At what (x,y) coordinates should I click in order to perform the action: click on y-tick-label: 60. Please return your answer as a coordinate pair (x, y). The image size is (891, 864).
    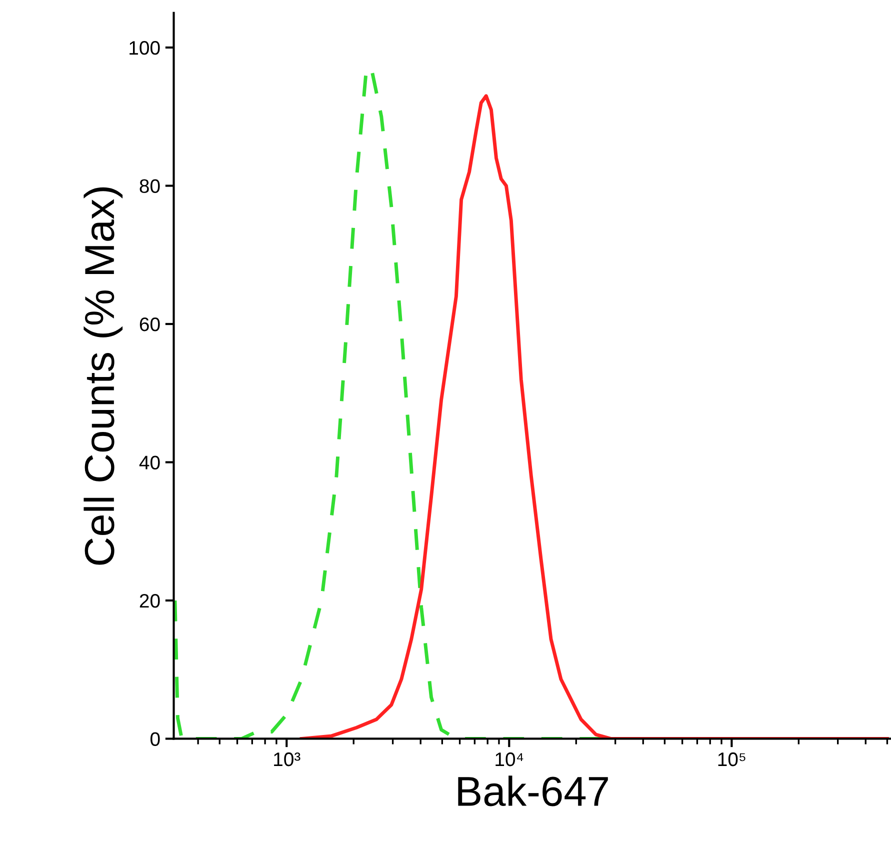
    Looking at the image, I should click on (150, 324).